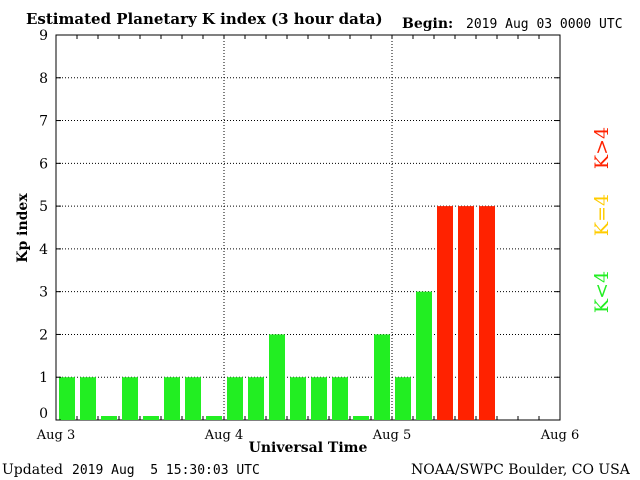 The width and height of the screenshot is (640, 480). What do you see at coordinates (43, 293) in the screenshot?
I see `y-tick-label: 3` at bounding box center [43, 293].